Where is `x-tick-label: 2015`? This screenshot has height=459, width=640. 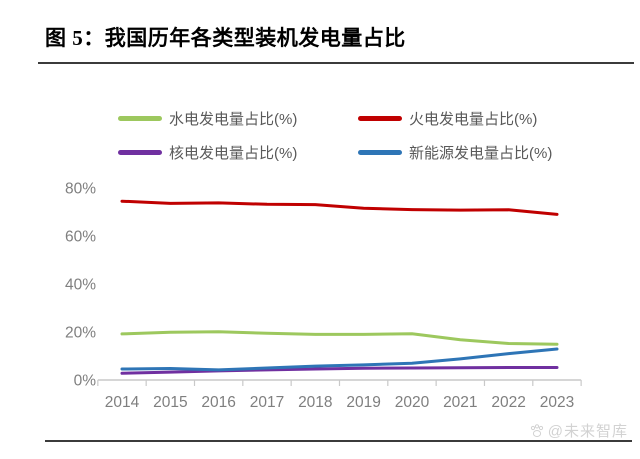
x-tick-label: 2015 is located at coordinates (170, 402).